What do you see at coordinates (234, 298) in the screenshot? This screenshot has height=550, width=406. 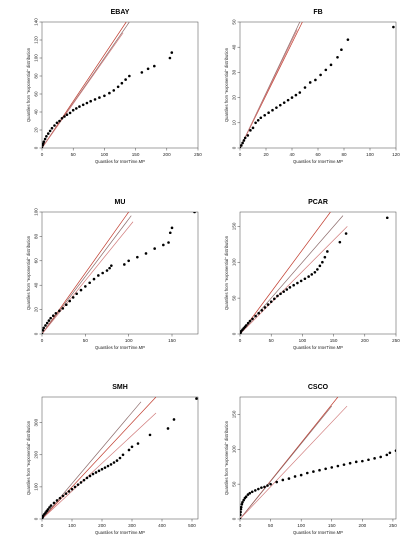 I see `y-tick-label: 50` at bounding box center [234, 298].